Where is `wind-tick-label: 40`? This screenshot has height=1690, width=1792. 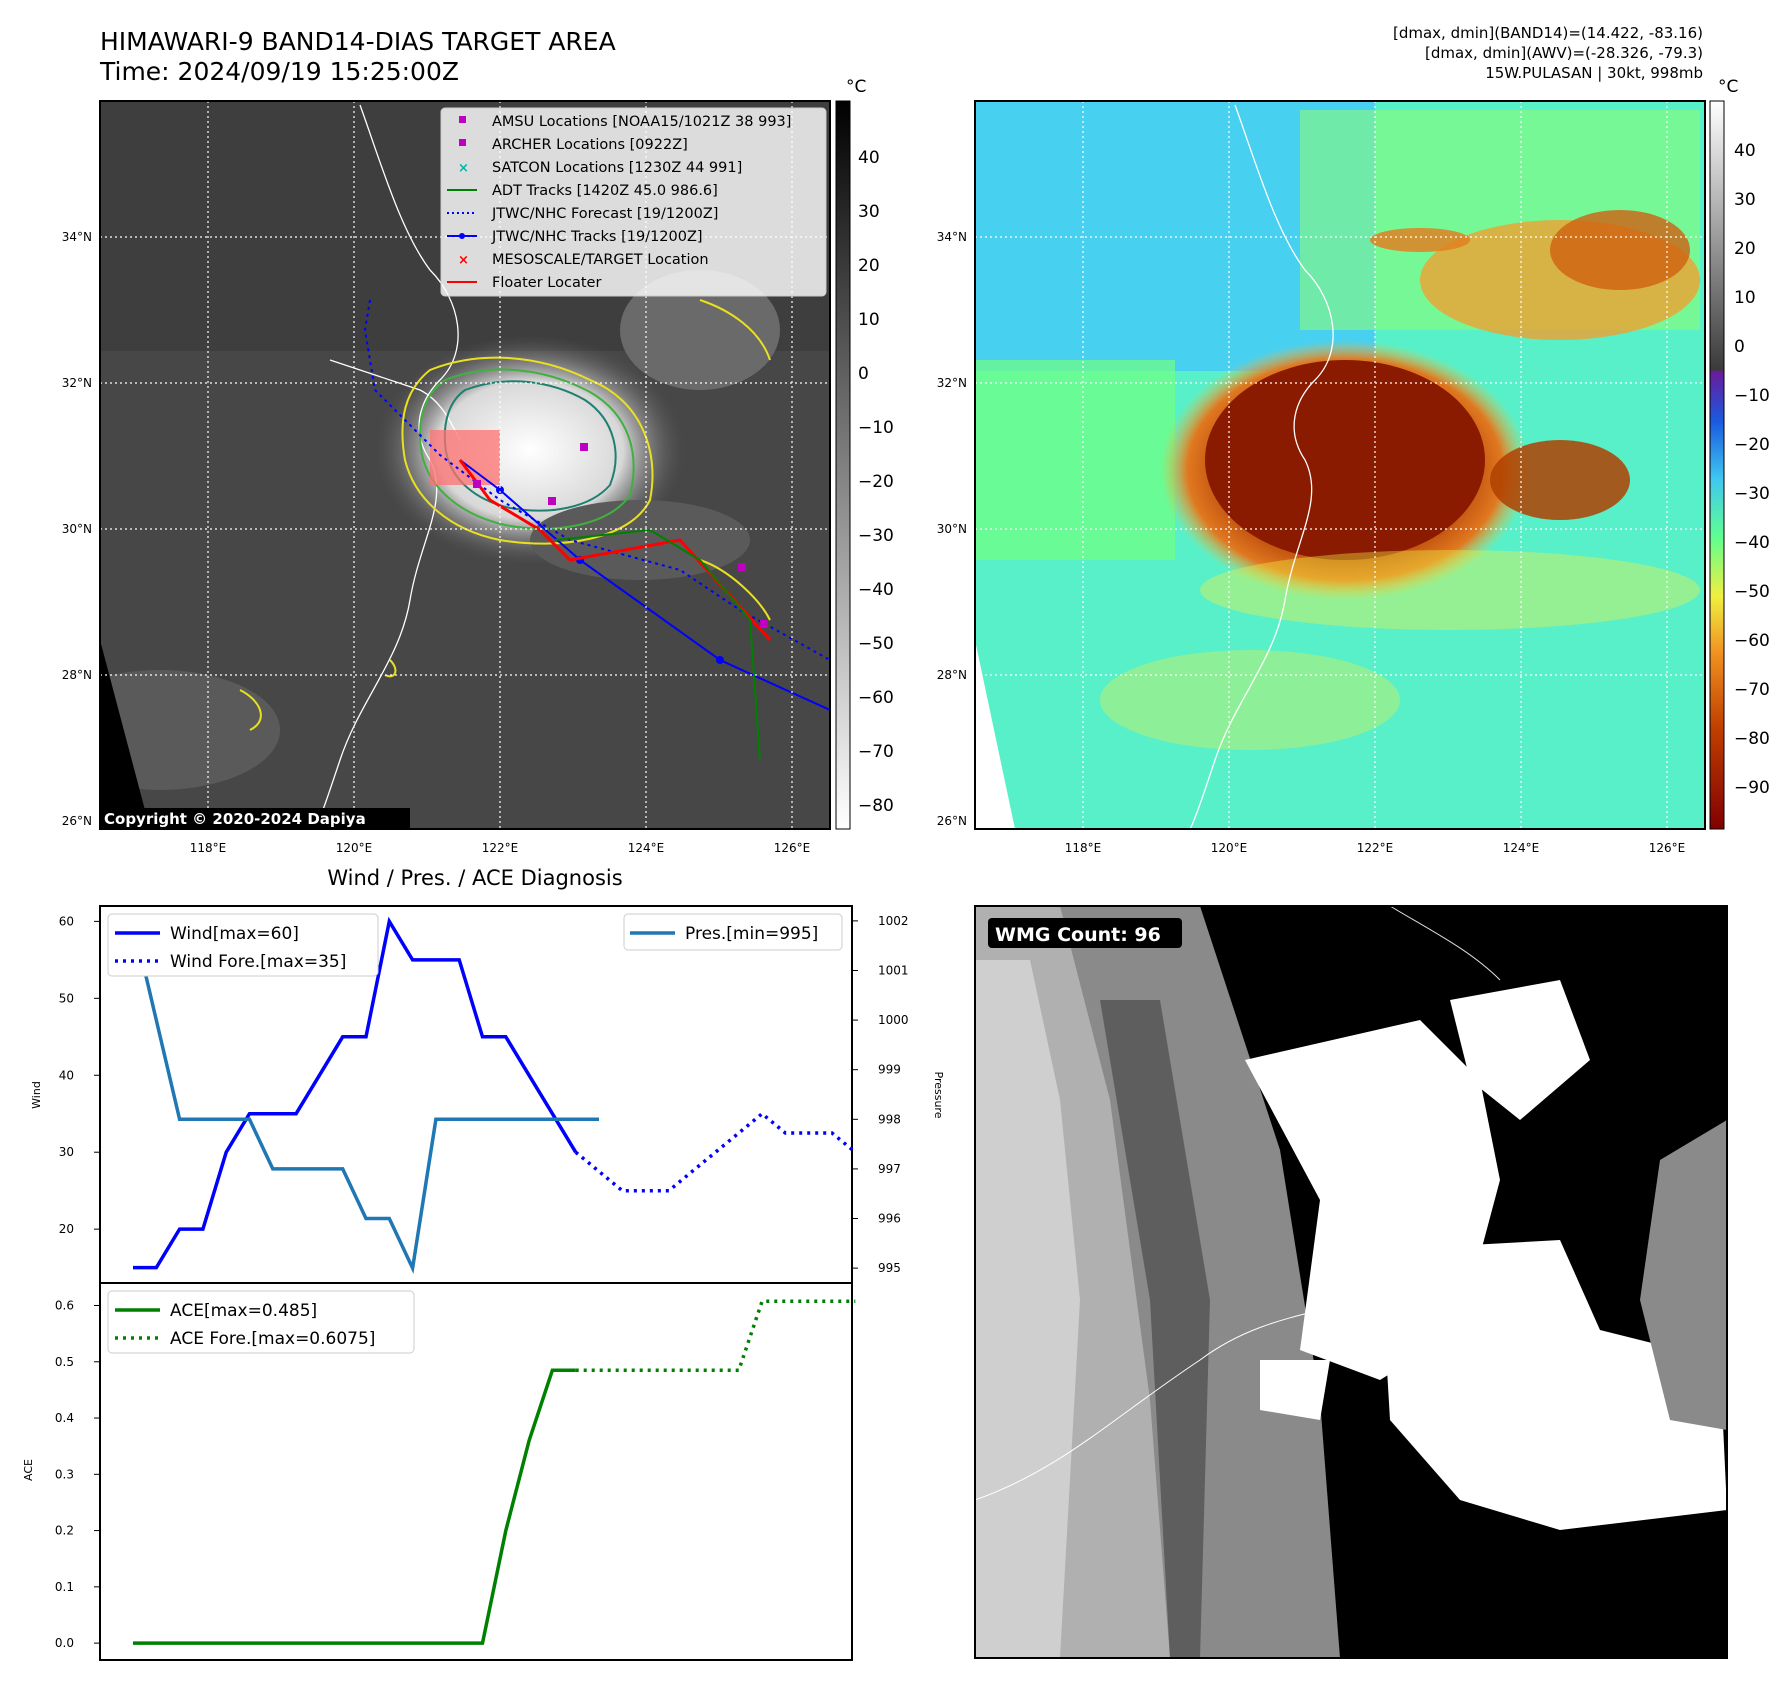
wind-tick-label: 40 is located at coordinates (66, 1075).